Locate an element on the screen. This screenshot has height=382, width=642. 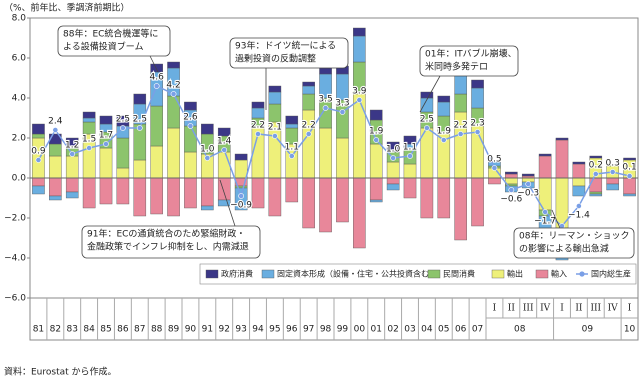
callout-text: よる設備投資ブーム is located at coordinates (103, 47).